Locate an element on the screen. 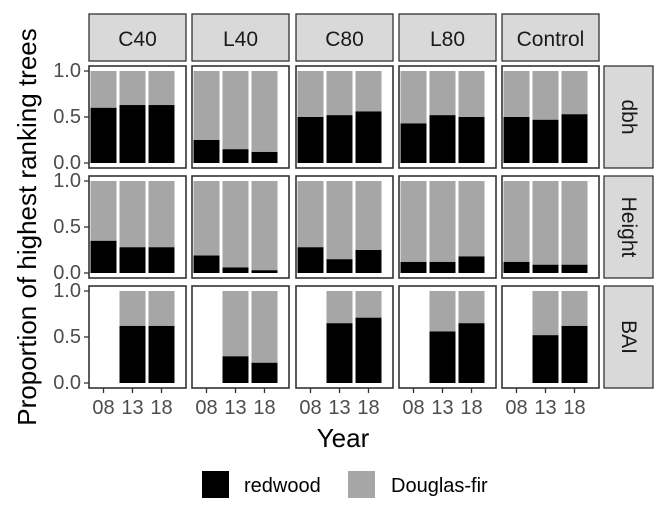 This screenshot has height=528, width=668. strip-col-c80 is located at coordinates (344, 37).